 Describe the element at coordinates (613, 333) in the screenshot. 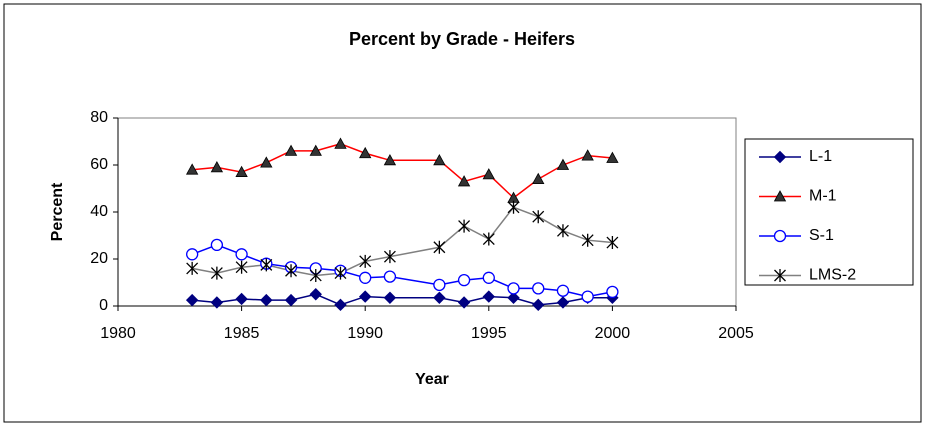

I see `x-tick-label: 2000` at that location.